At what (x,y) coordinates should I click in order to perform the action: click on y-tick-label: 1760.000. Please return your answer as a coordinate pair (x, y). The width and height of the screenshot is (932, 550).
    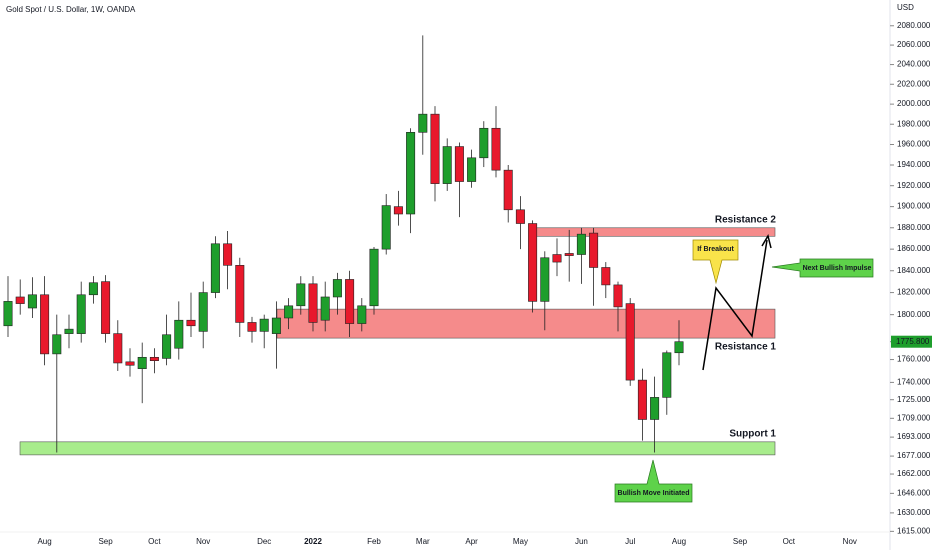
    Looking at the image, I should click on (914, 359).